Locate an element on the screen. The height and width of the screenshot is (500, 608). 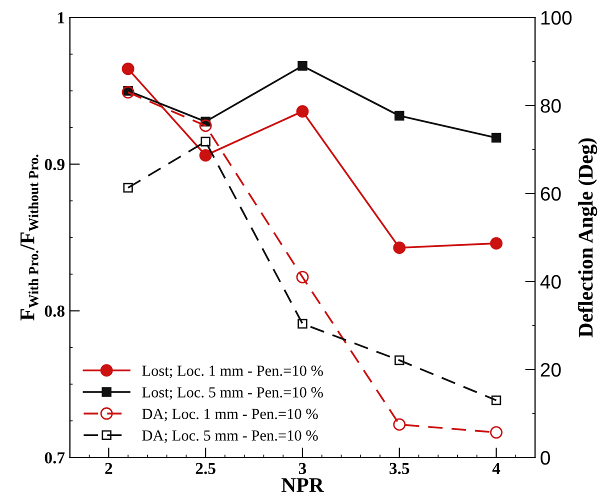
y-tick-label: 0.7 is located at coordinates (54, 458).